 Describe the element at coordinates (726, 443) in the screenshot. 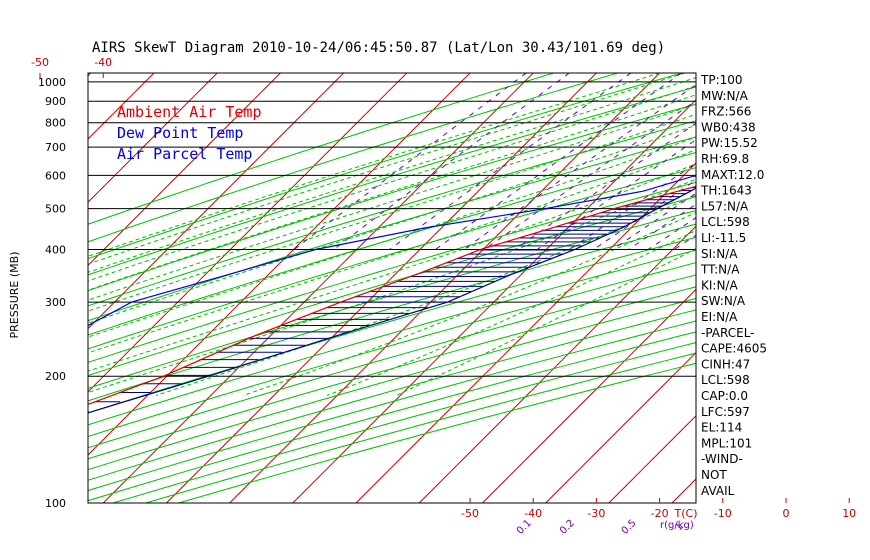

I see `stat-item: MPL:101` at that location.